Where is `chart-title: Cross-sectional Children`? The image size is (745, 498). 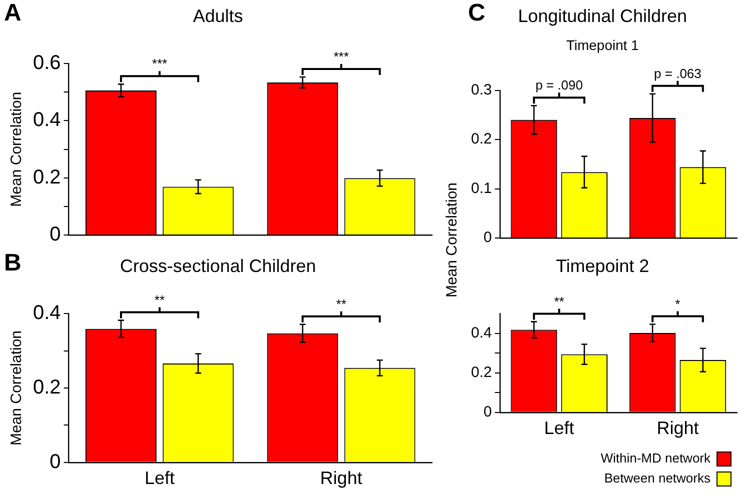 chart-title: Cross-sectional Children is located at coordinates (218, 266).